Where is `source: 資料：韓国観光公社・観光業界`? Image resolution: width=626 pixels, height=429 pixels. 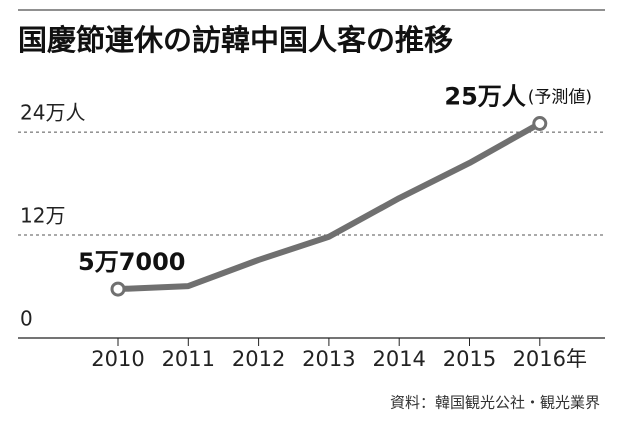 source: 資料：韓国観光公社・観光業界 is located at coordinates (495, 403).